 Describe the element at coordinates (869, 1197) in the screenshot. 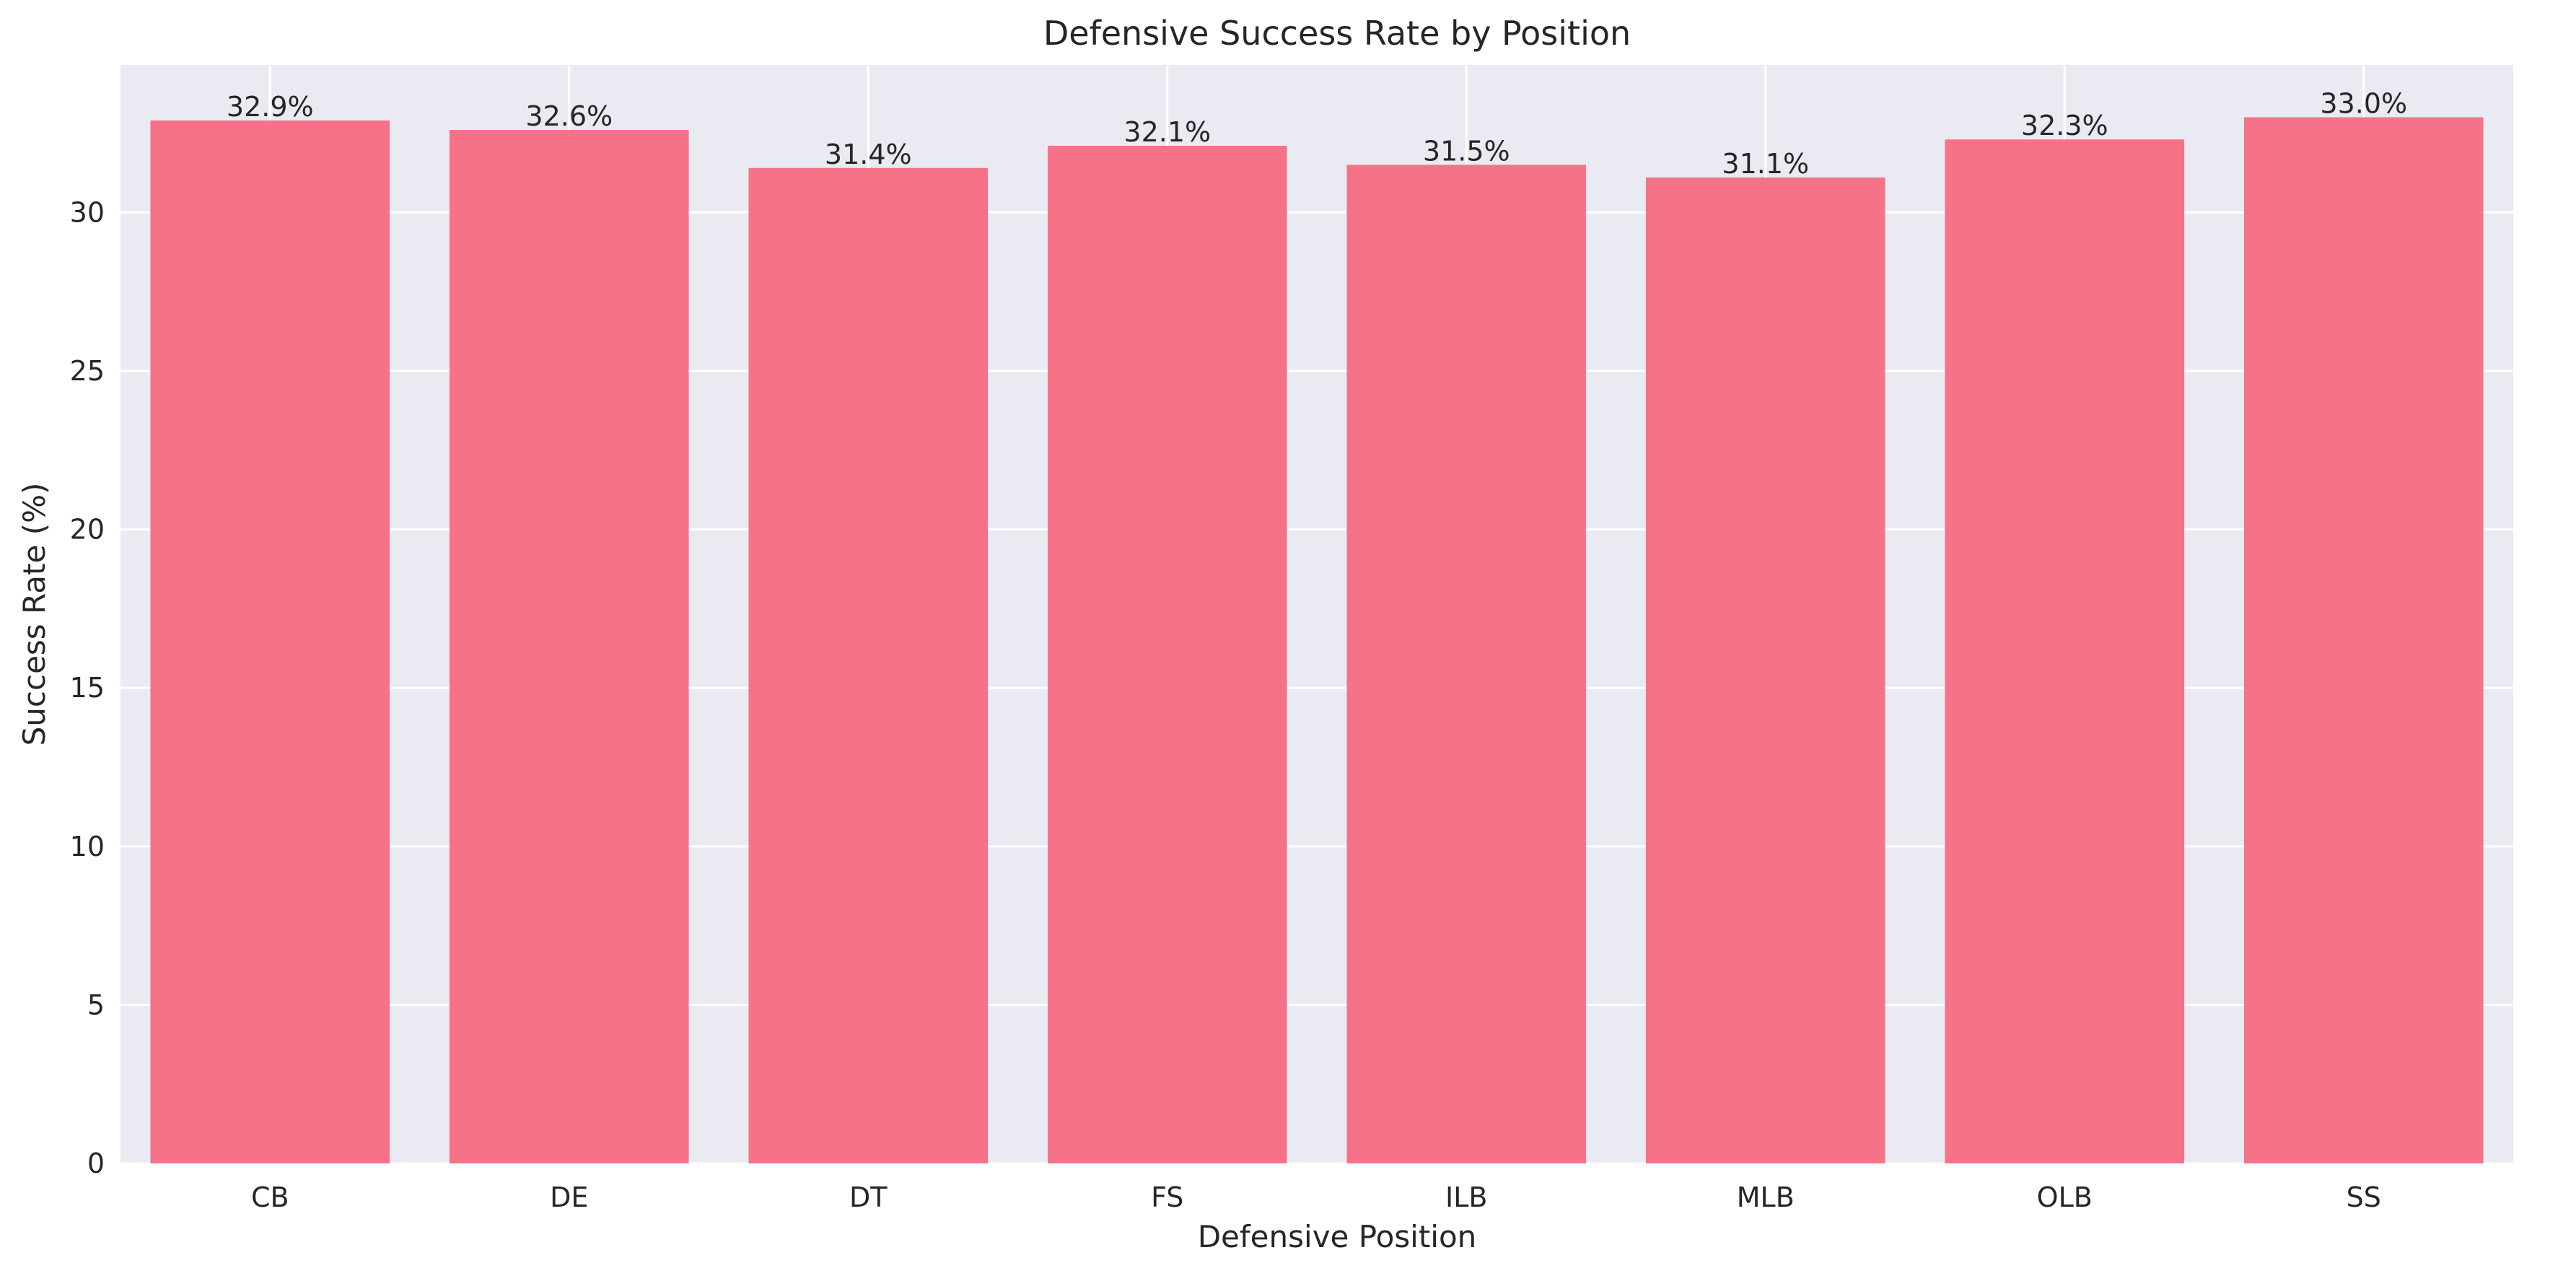

I see `x-tick-label: DT` at that location.